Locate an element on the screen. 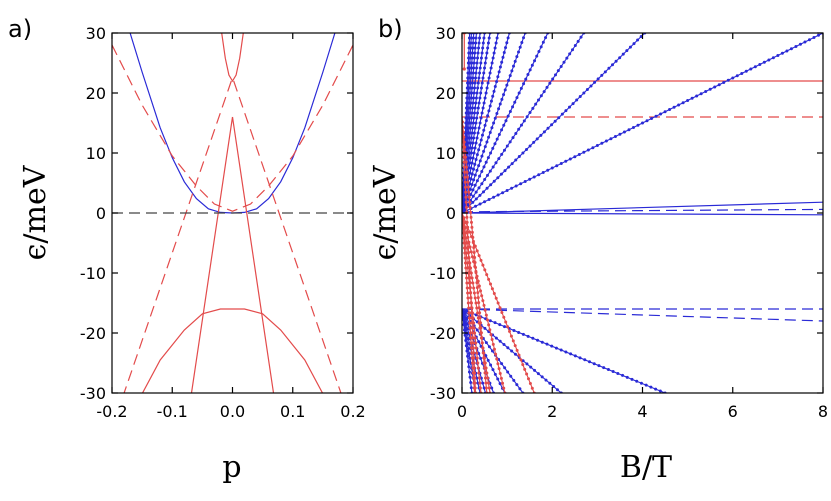  series-point is located at coordinates (464, 69).